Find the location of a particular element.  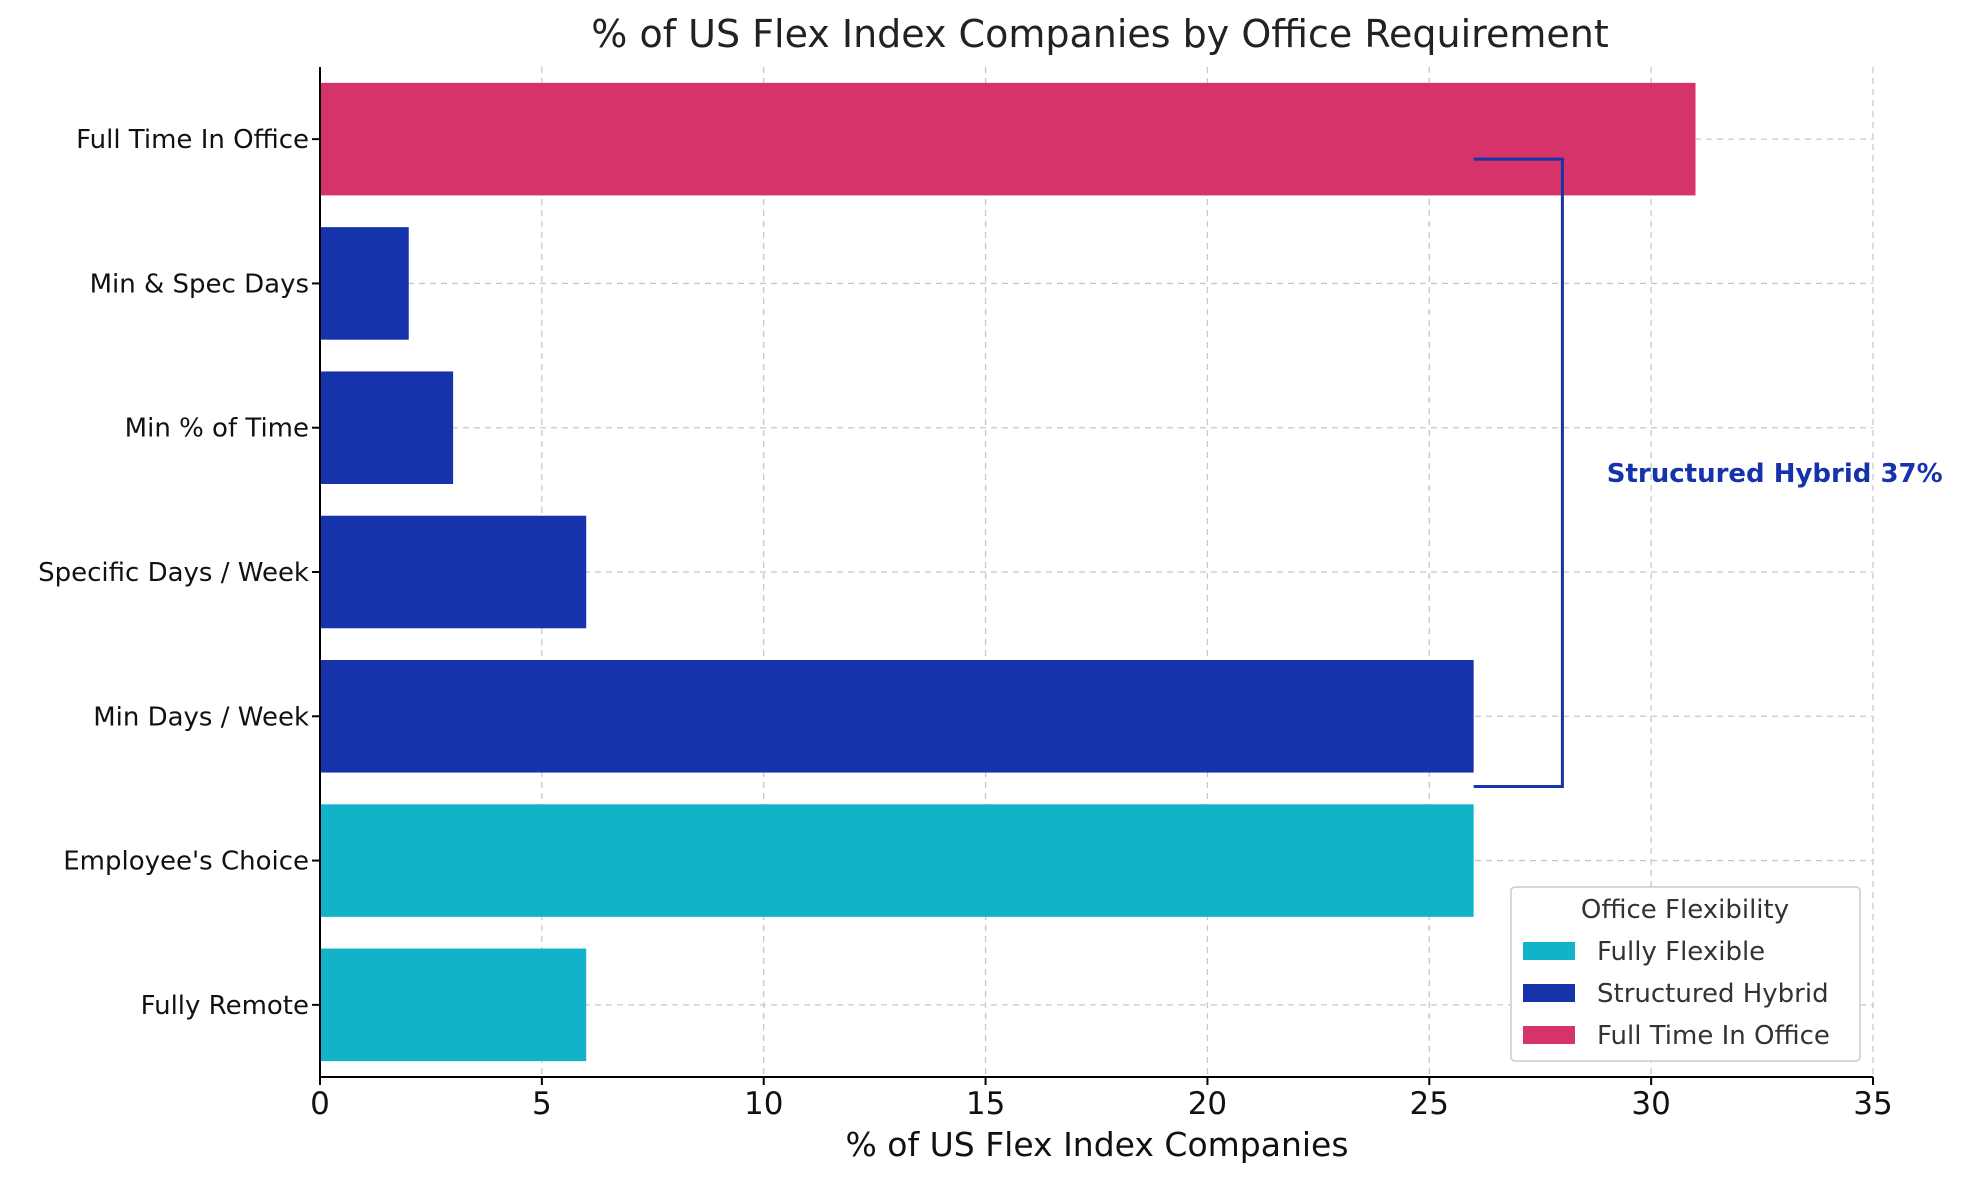

x-axis-title: % of US Flex Index Companies is located at coordinates (1096, 1144).